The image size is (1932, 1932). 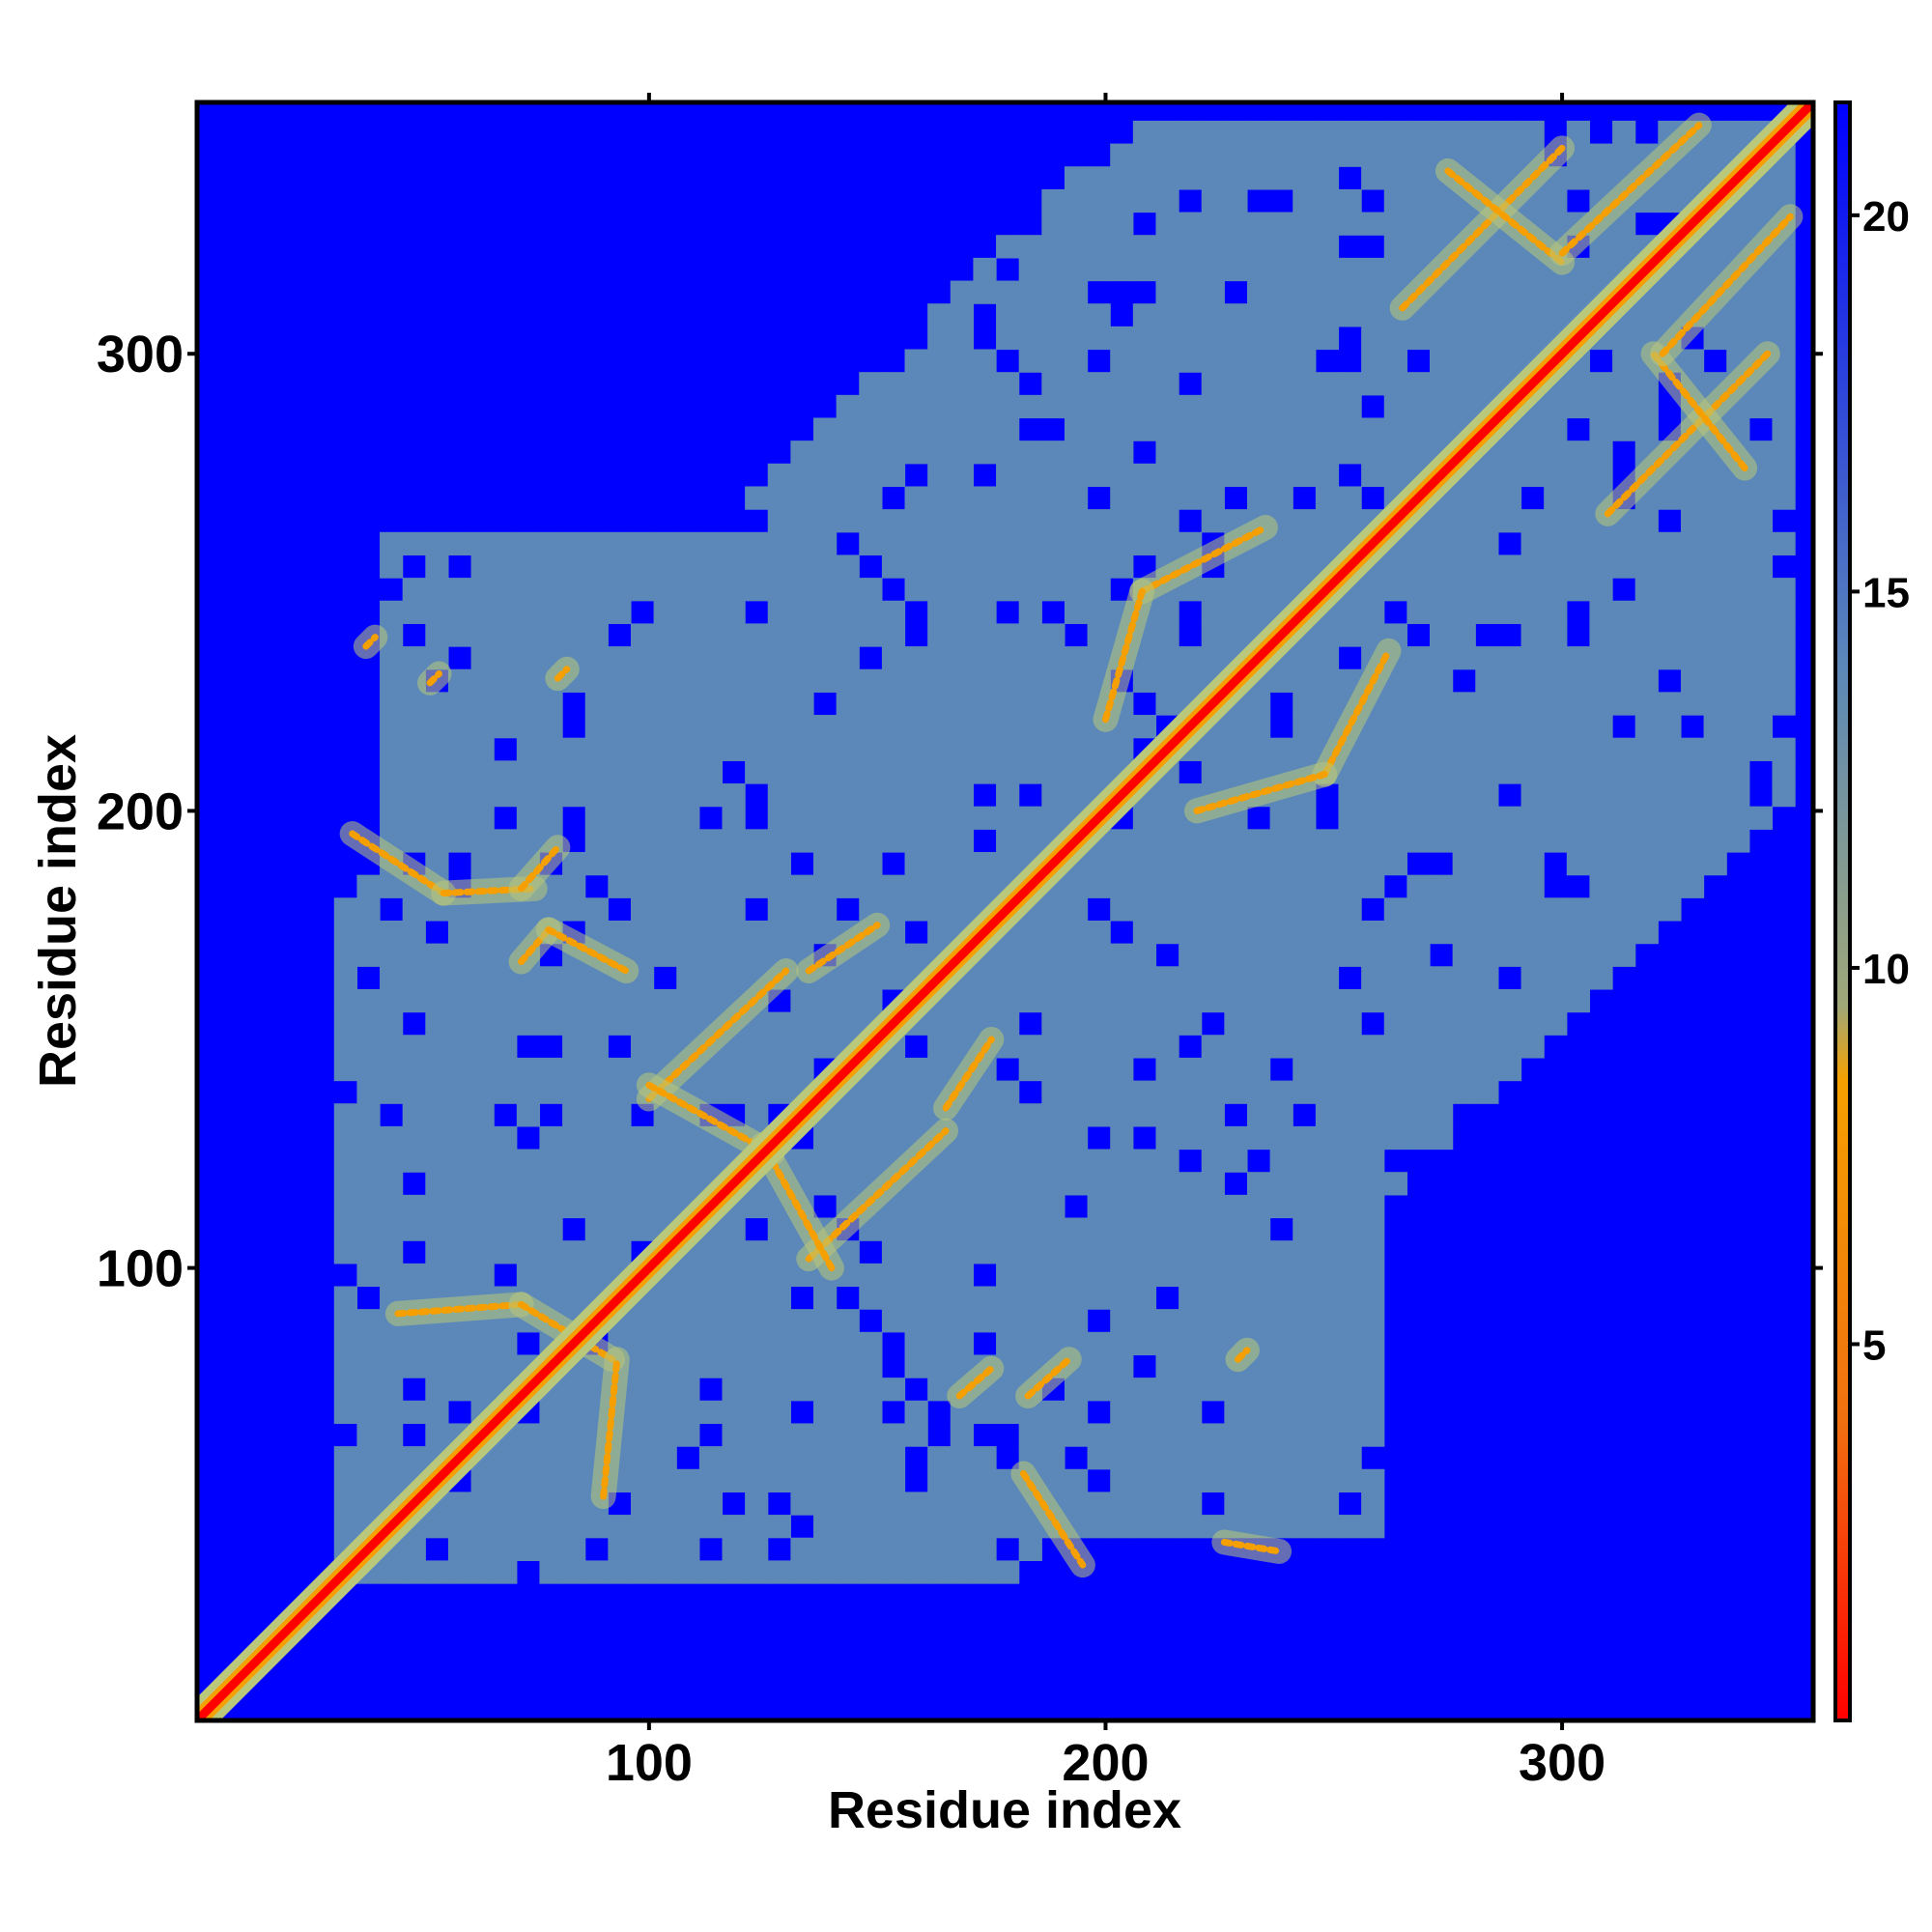 What do you see at coordinates (843, 948) in the screenshot?
I see `contact-line` at bounding box center [843, 948].